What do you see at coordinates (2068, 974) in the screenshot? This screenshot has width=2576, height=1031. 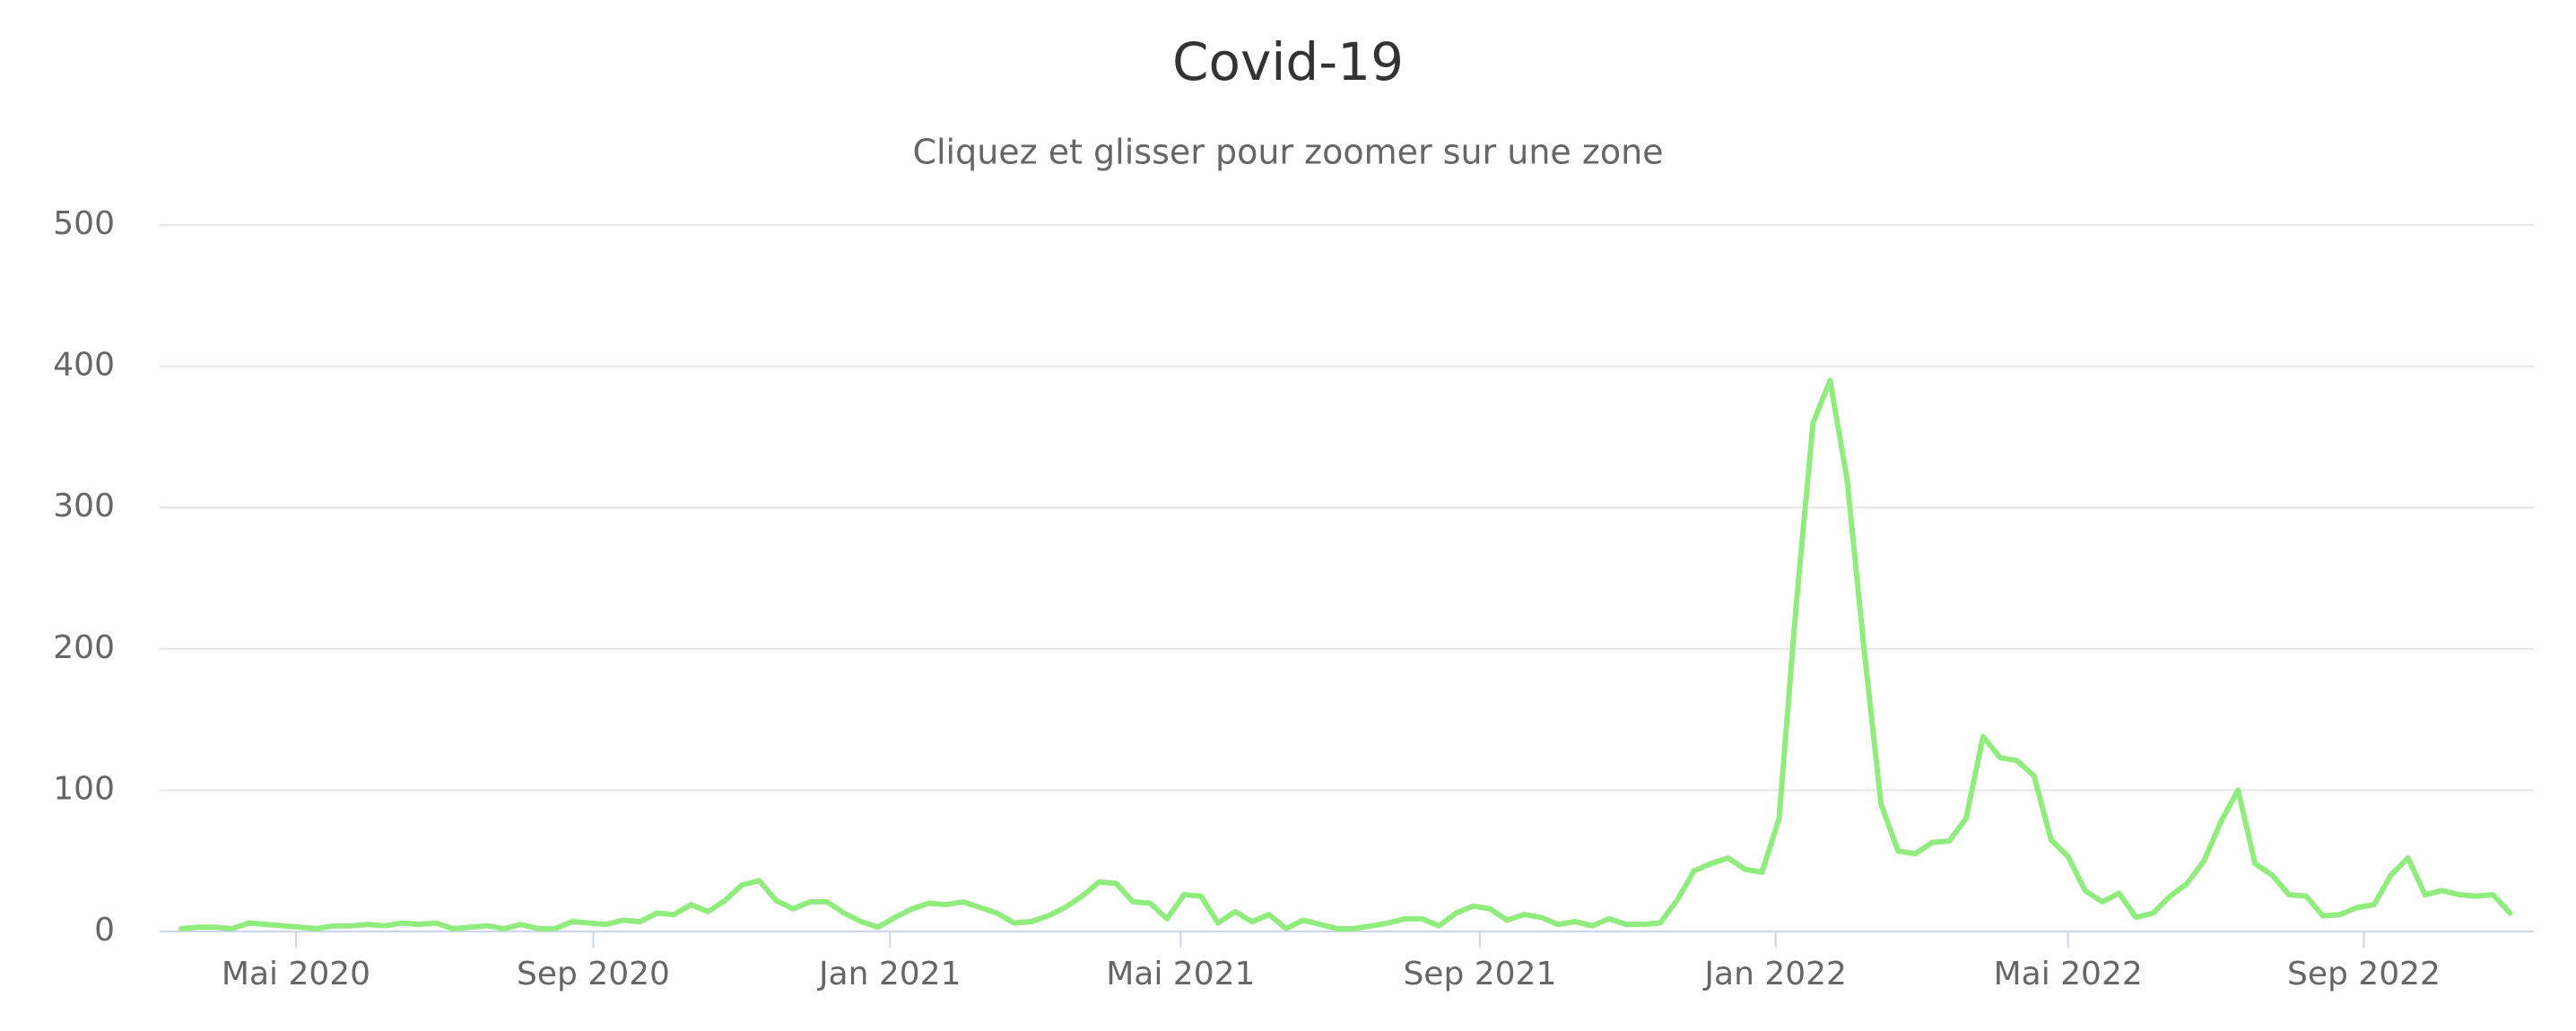 I see `x-tick-label: Mai 2022` at bounding box center [2068, 974].